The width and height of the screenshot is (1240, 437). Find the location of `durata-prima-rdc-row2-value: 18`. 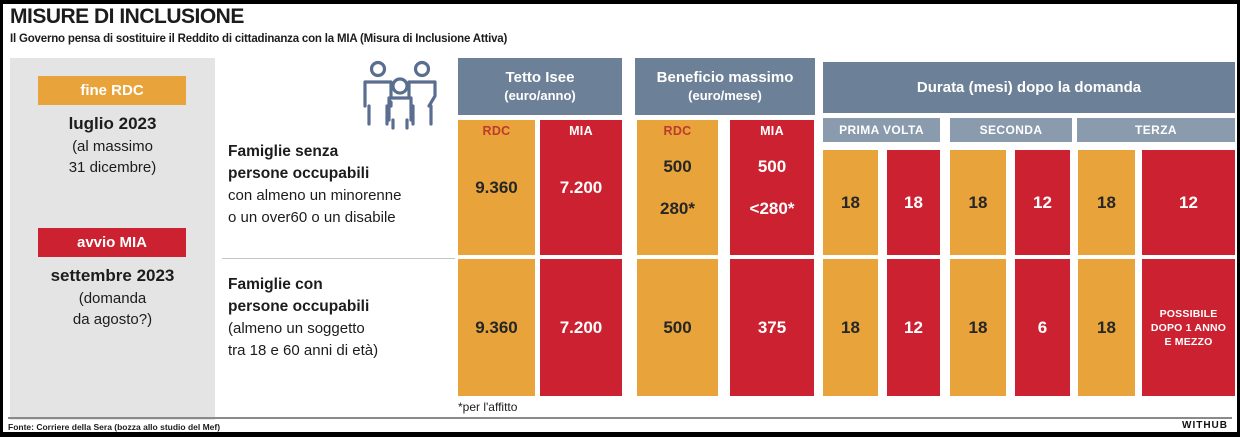

durata-prima-rdc-row2-value: 18 is located at coordinates (850, 327).